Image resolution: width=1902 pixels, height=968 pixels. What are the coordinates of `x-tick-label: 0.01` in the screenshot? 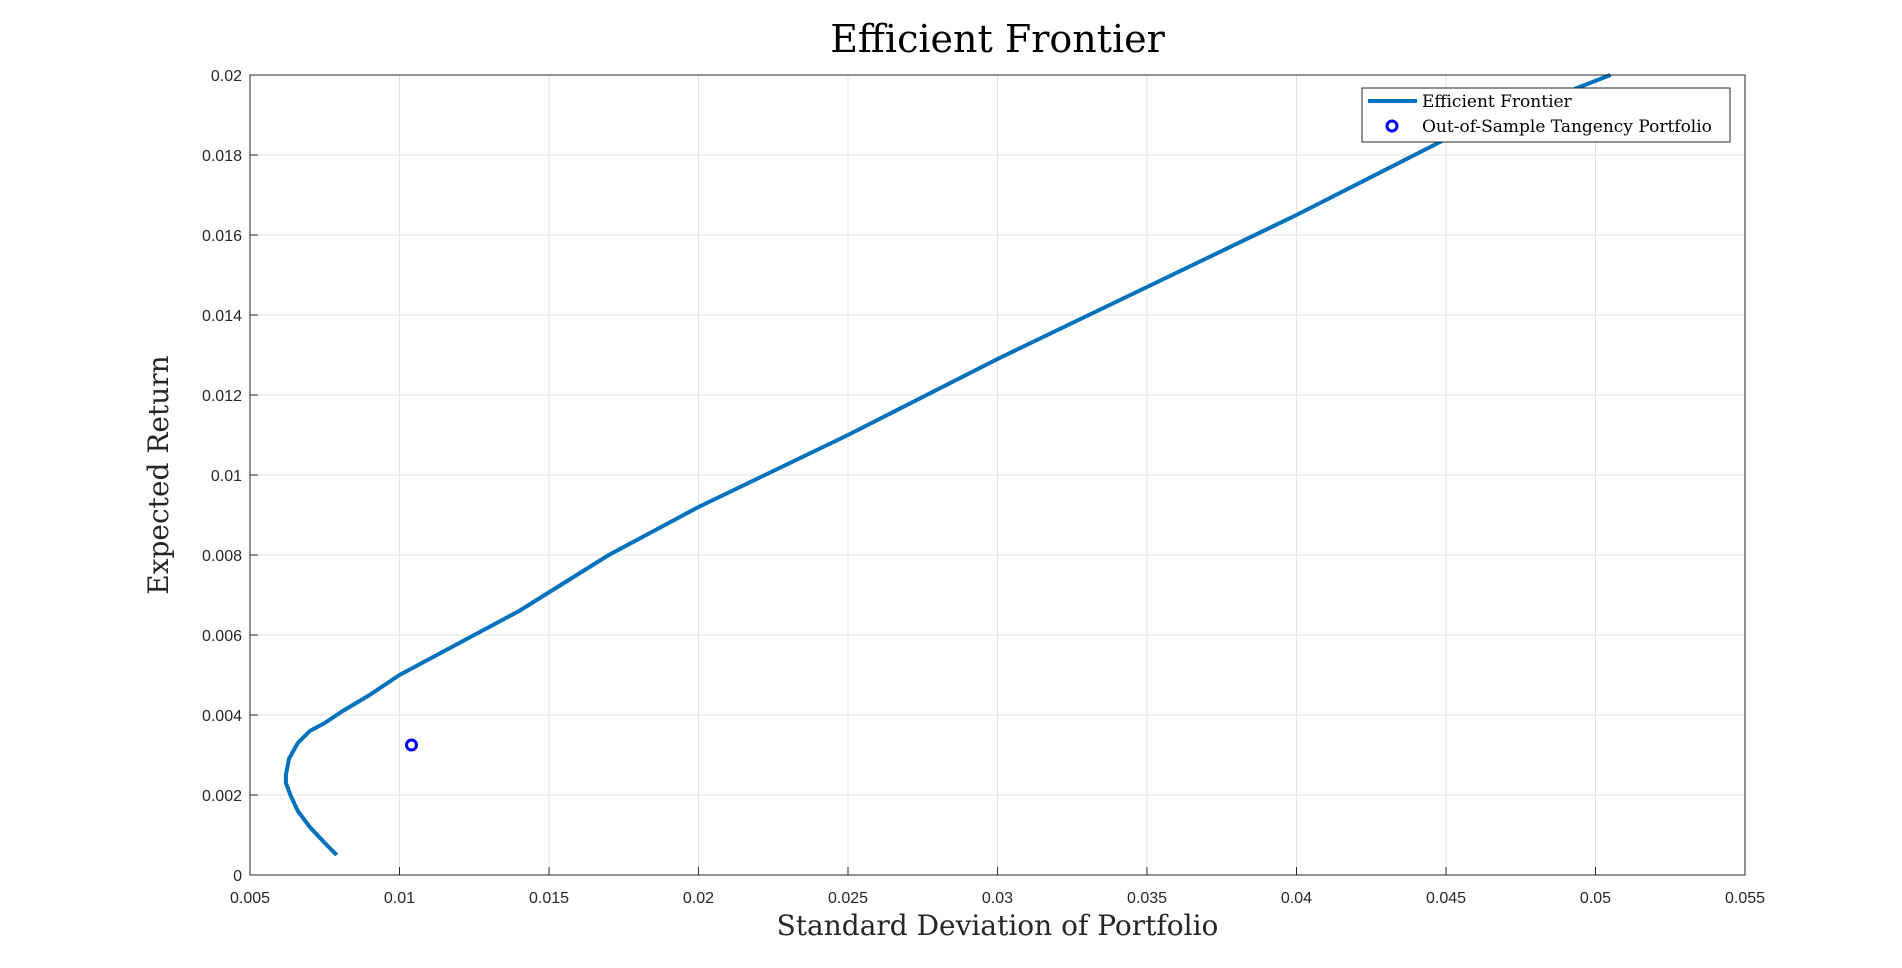 It's located at (399, 898).